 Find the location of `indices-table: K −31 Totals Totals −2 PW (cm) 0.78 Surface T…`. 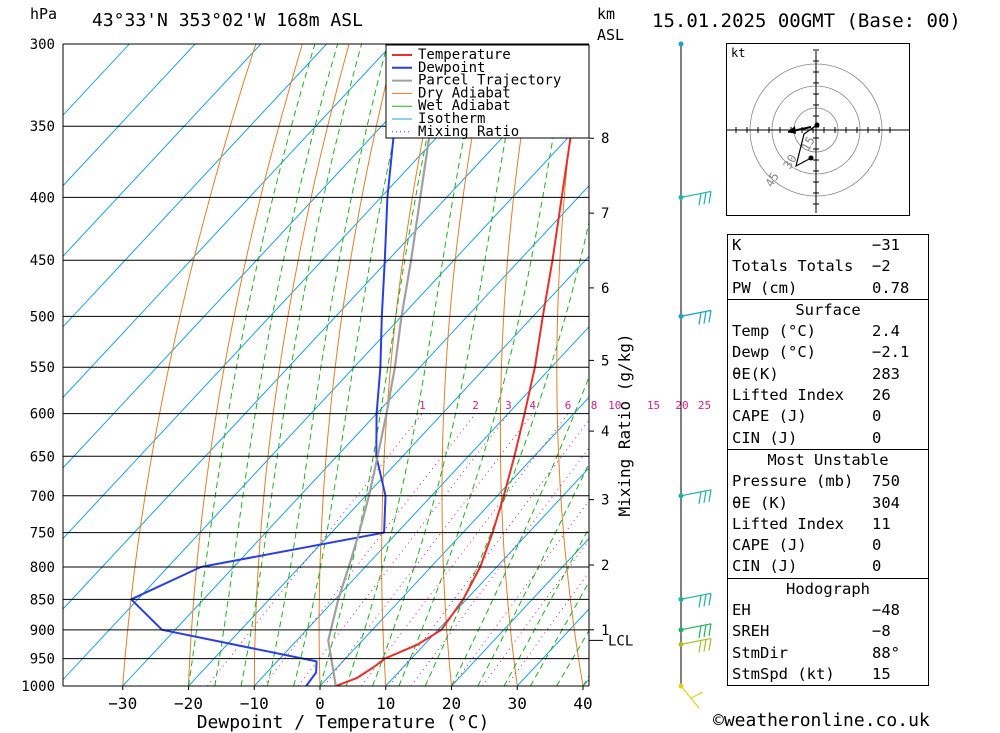

indices-table: K −31 Totals Totals −2 PW (cm) 0.78 Surface T… is located at coordinates (828, 460).